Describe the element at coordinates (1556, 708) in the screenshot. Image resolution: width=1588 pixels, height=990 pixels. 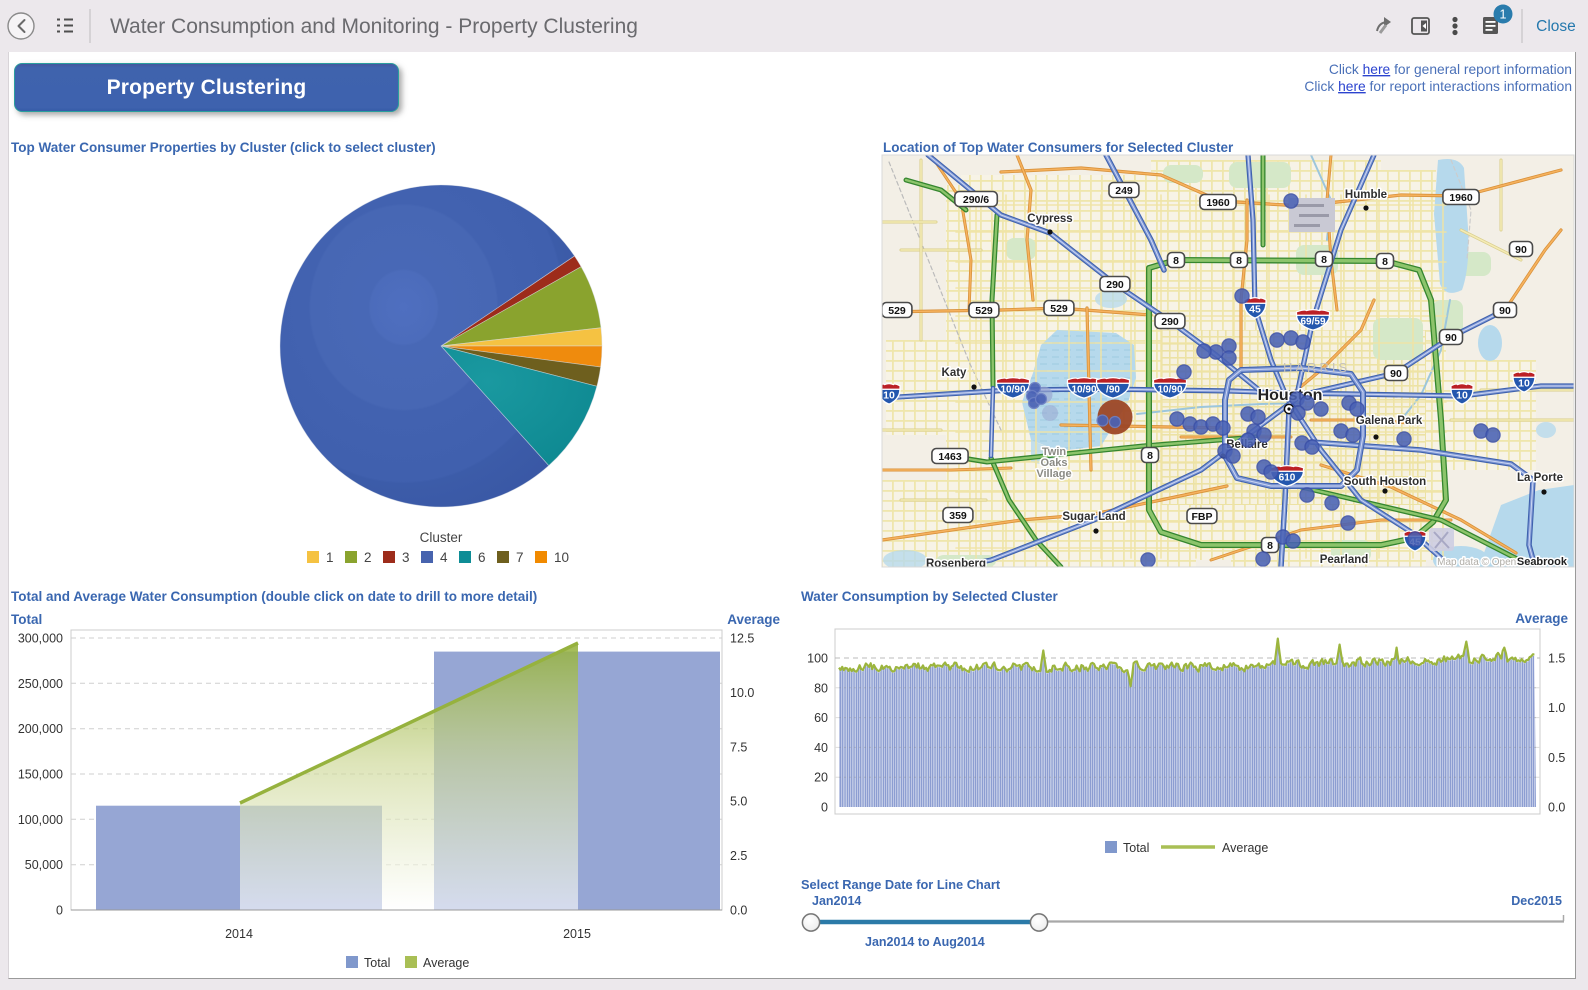
I see `svg-text: 1.0` at that location.